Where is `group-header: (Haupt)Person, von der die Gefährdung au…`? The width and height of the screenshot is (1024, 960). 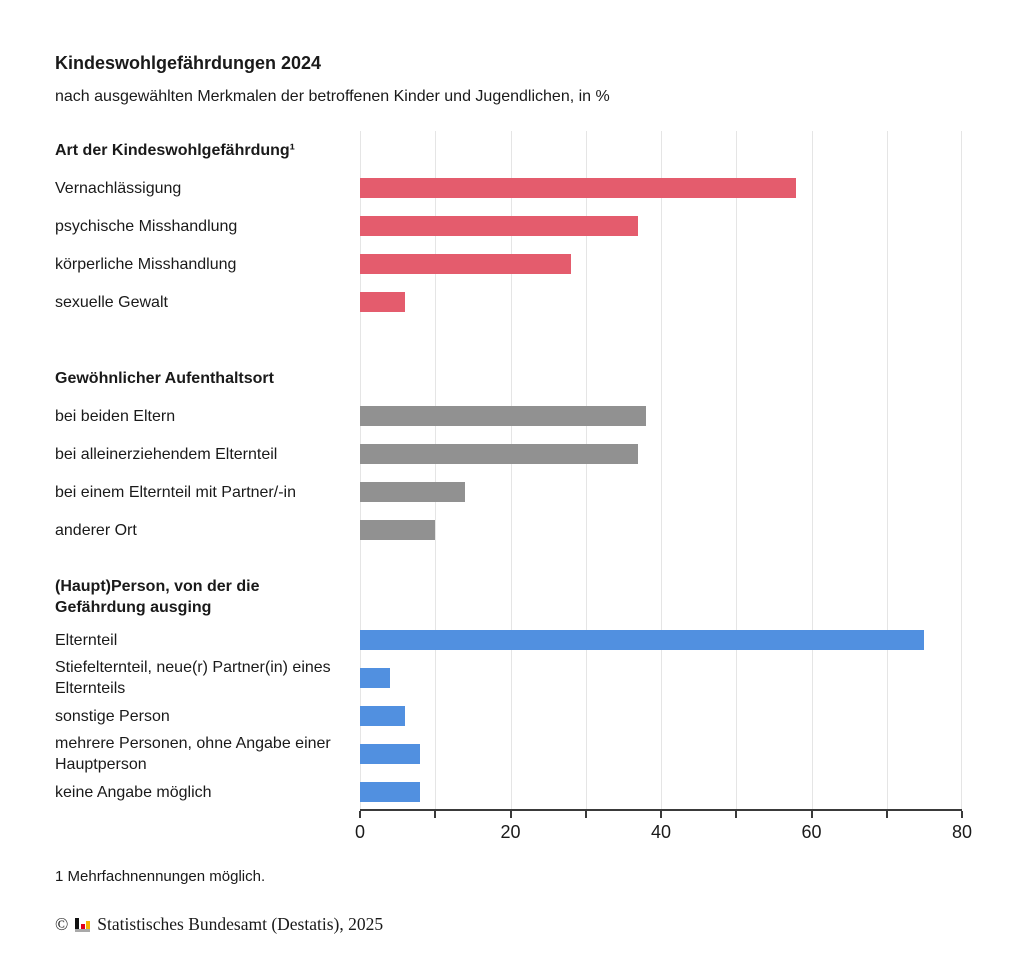
group-header: (Haupt)Person, von der die Gefährdung au… is located at coordinates (157, 597).